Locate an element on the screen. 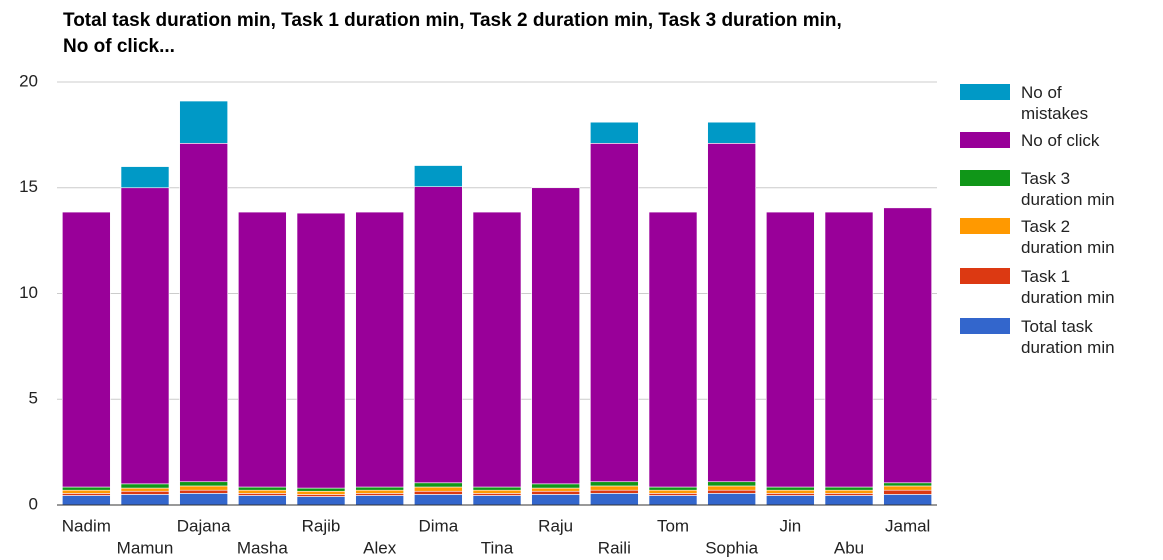  legend-item: Total task duration min is located at coordinates (1046, 337).